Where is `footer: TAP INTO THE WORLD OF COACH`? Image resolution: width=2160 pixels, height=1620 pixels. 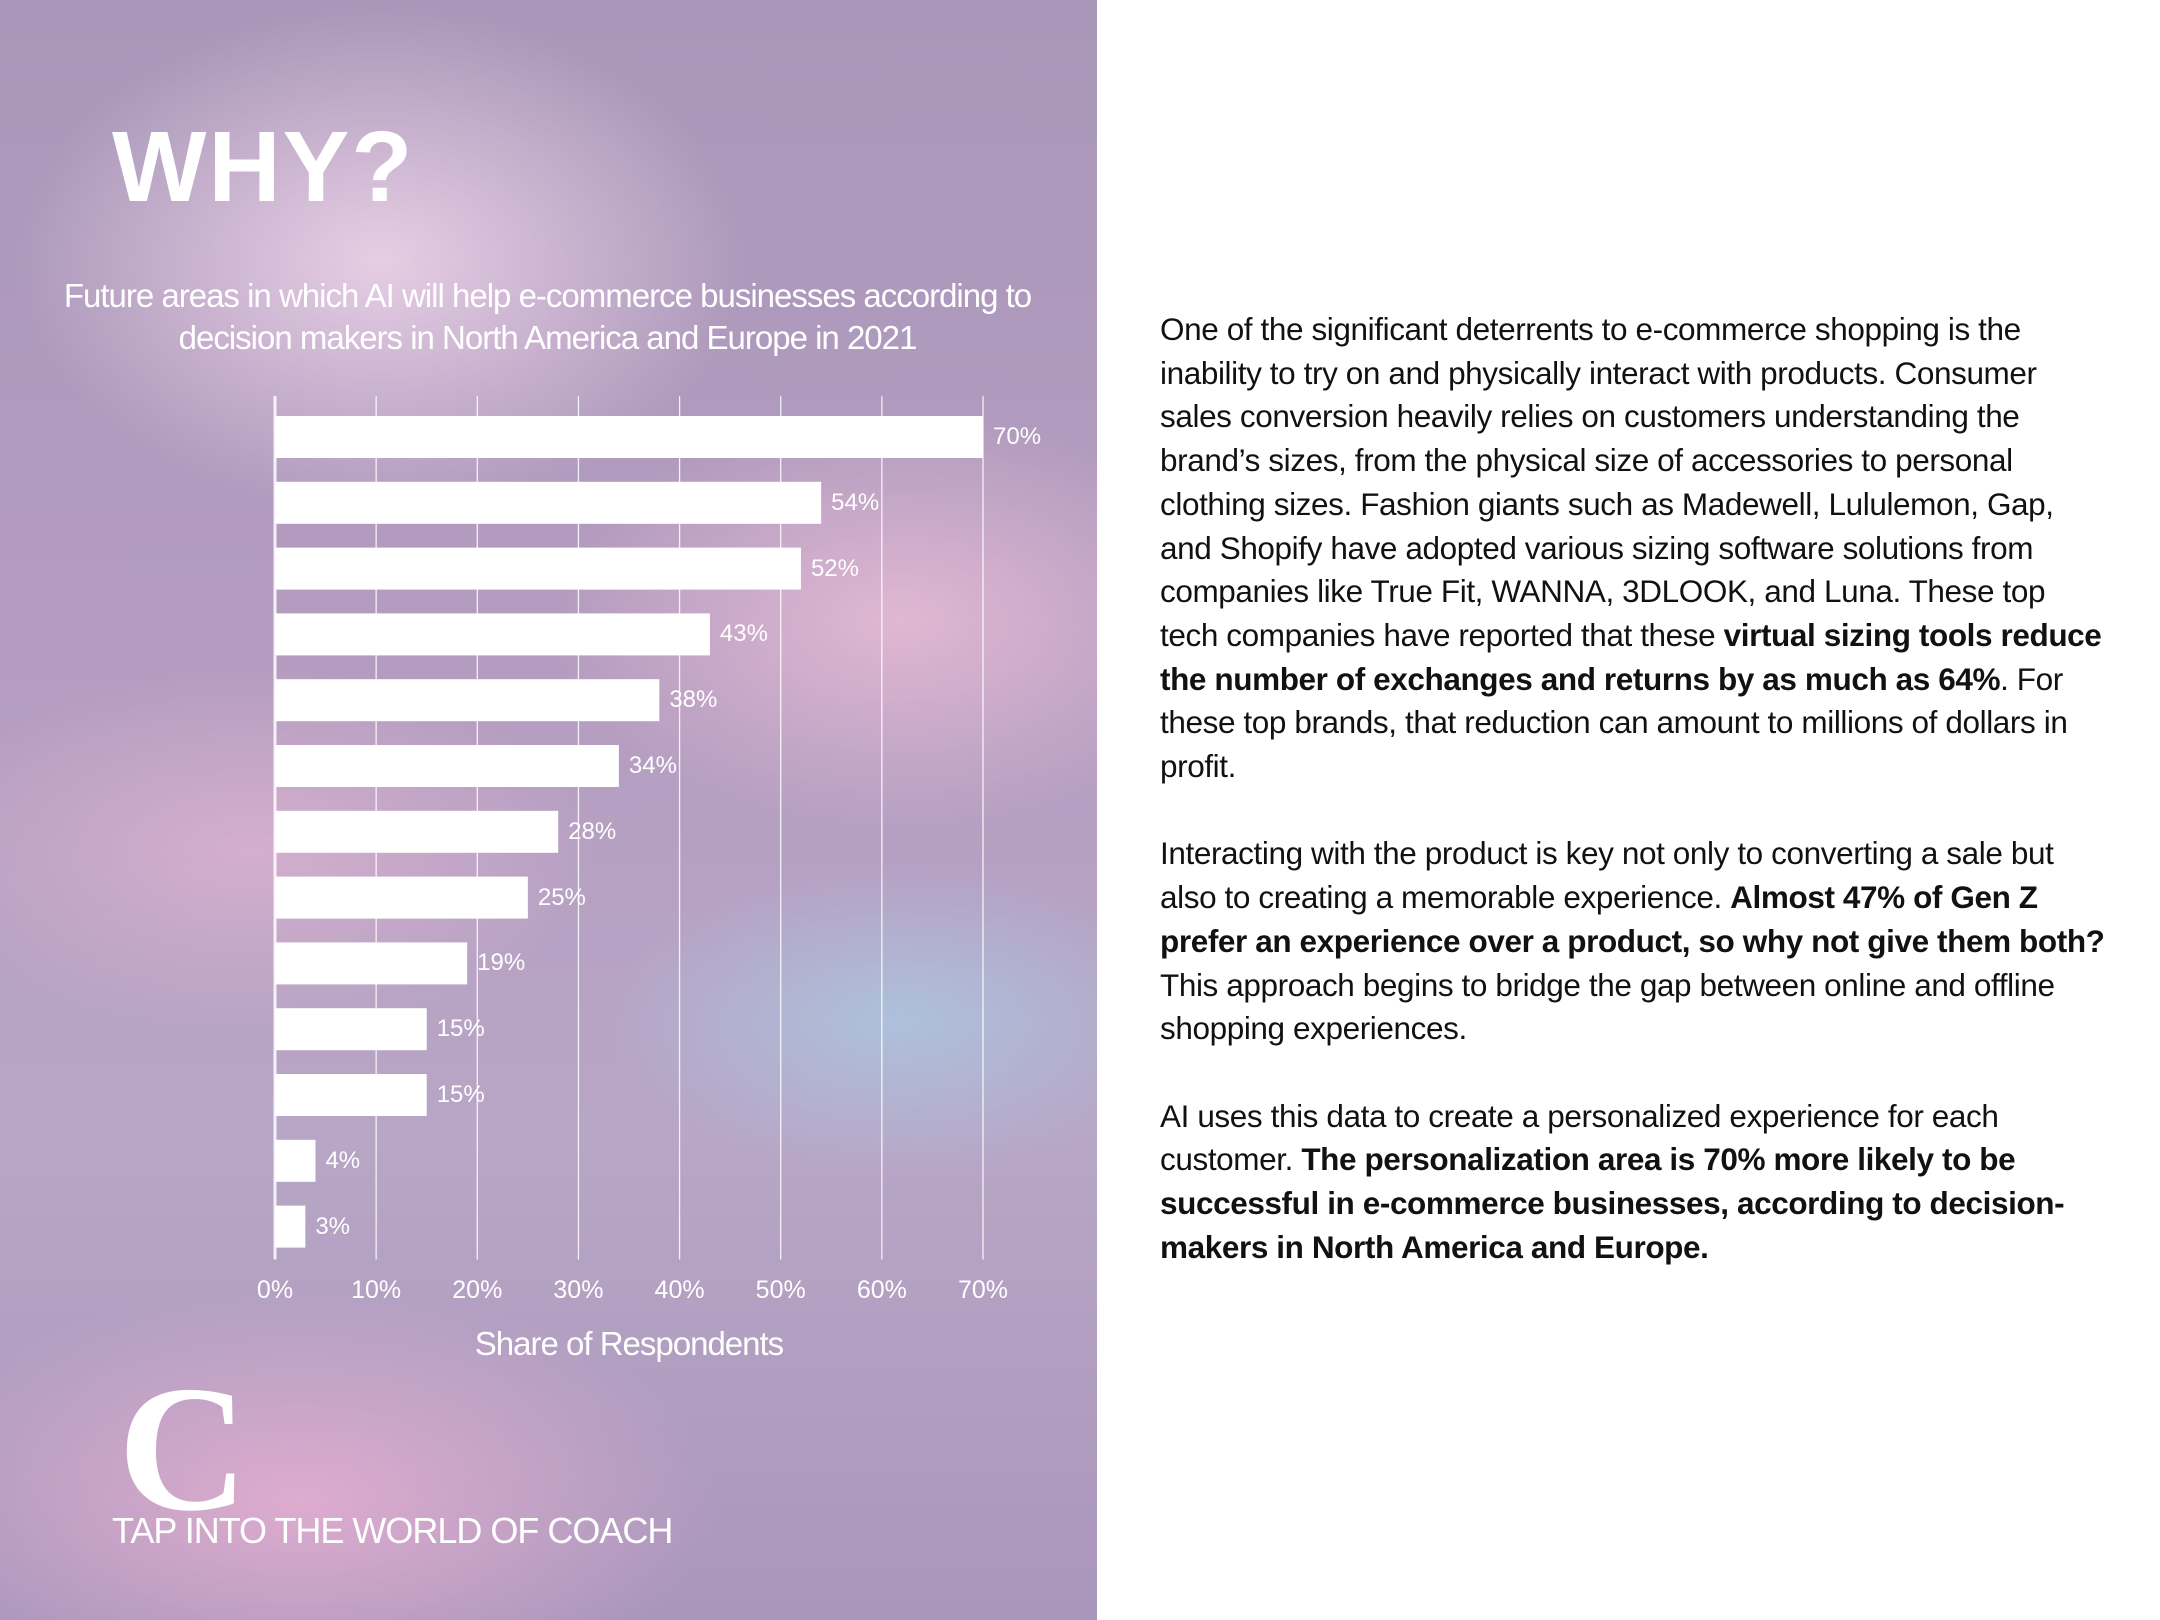
footer: TAP INTO THE WORLD OF COACH is located at coordinates (392, 1530).